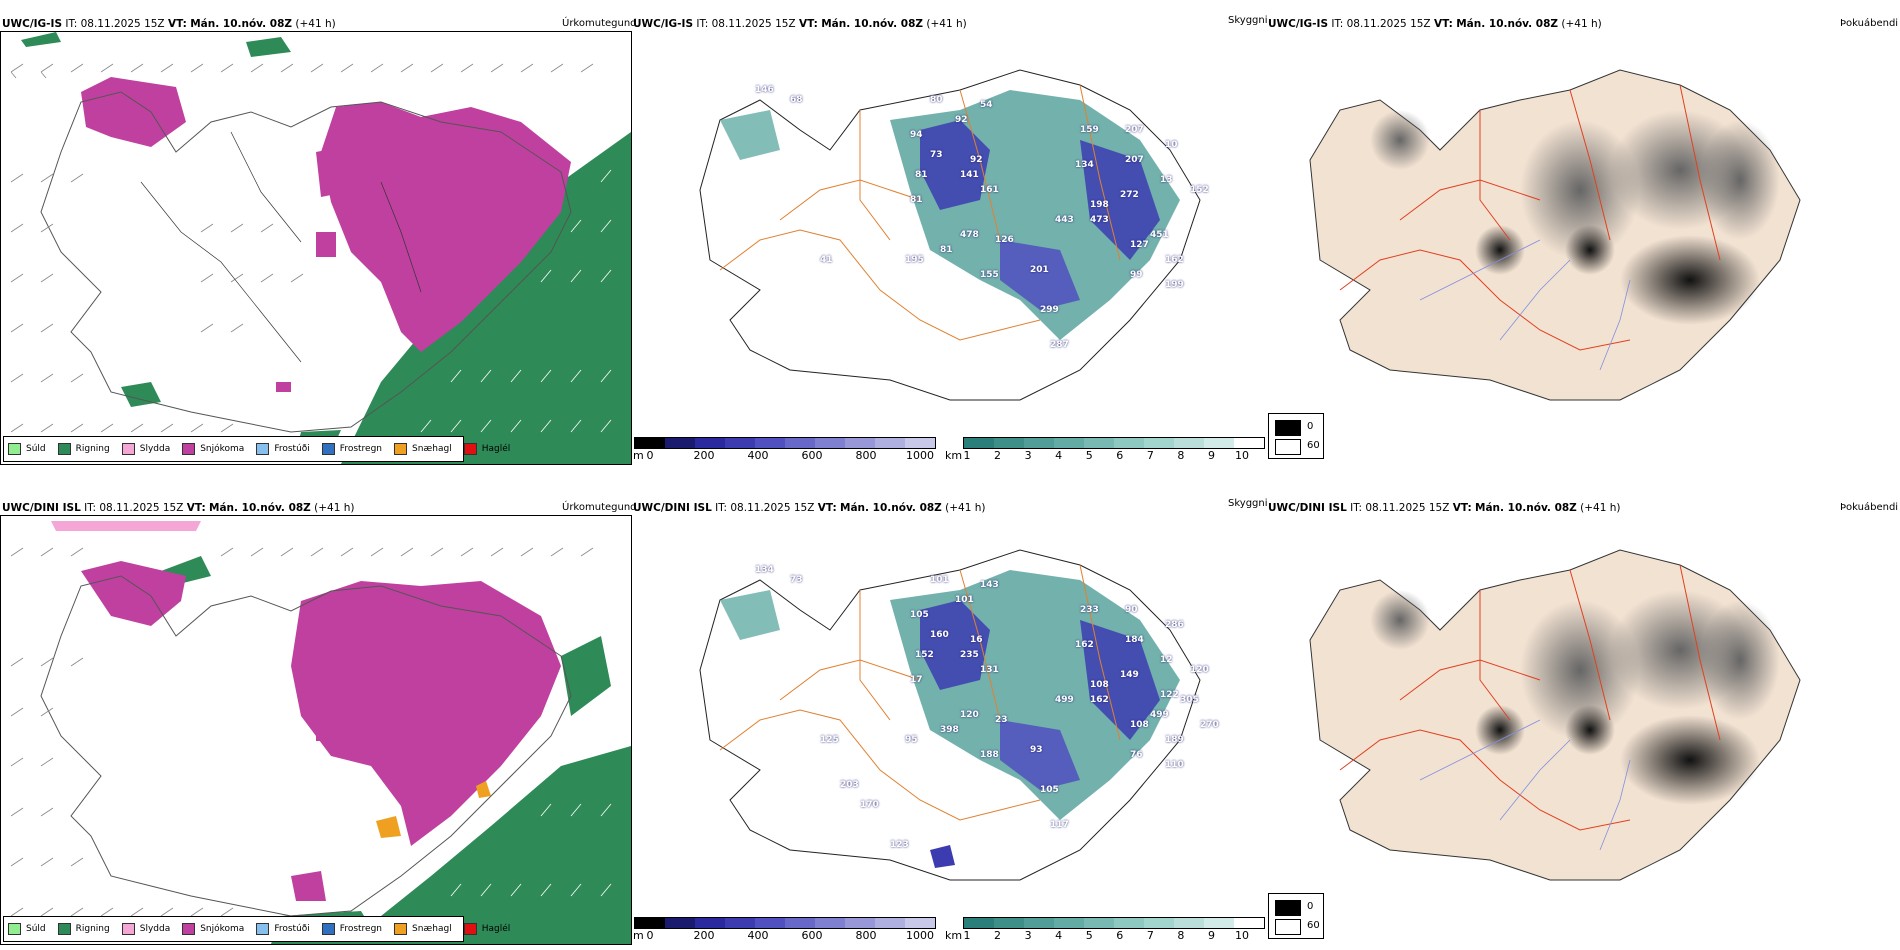  I want to click on visibility-area, so click(750, 135).